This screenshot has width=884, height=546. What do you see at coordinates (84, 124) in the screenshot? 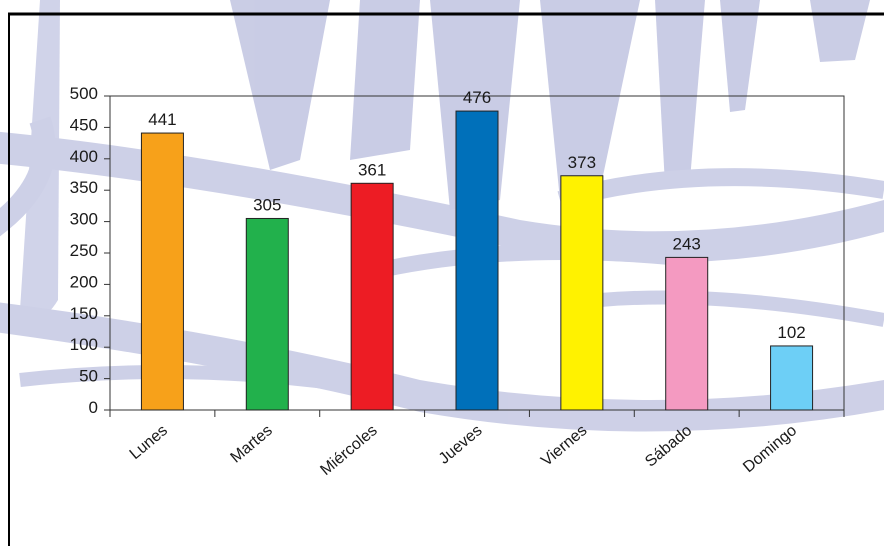
I see `y-tick-label: 450` at bounding box center [84, 124].